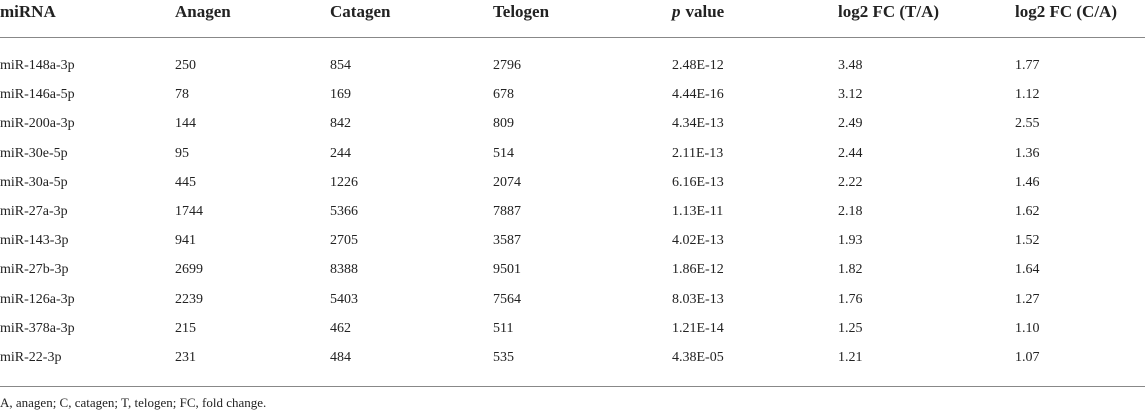 The height and width of the screenshot is (412, 1145). Describe the element at coordinates (572, 37) in the screenshot. I see `header-rule` at that location.